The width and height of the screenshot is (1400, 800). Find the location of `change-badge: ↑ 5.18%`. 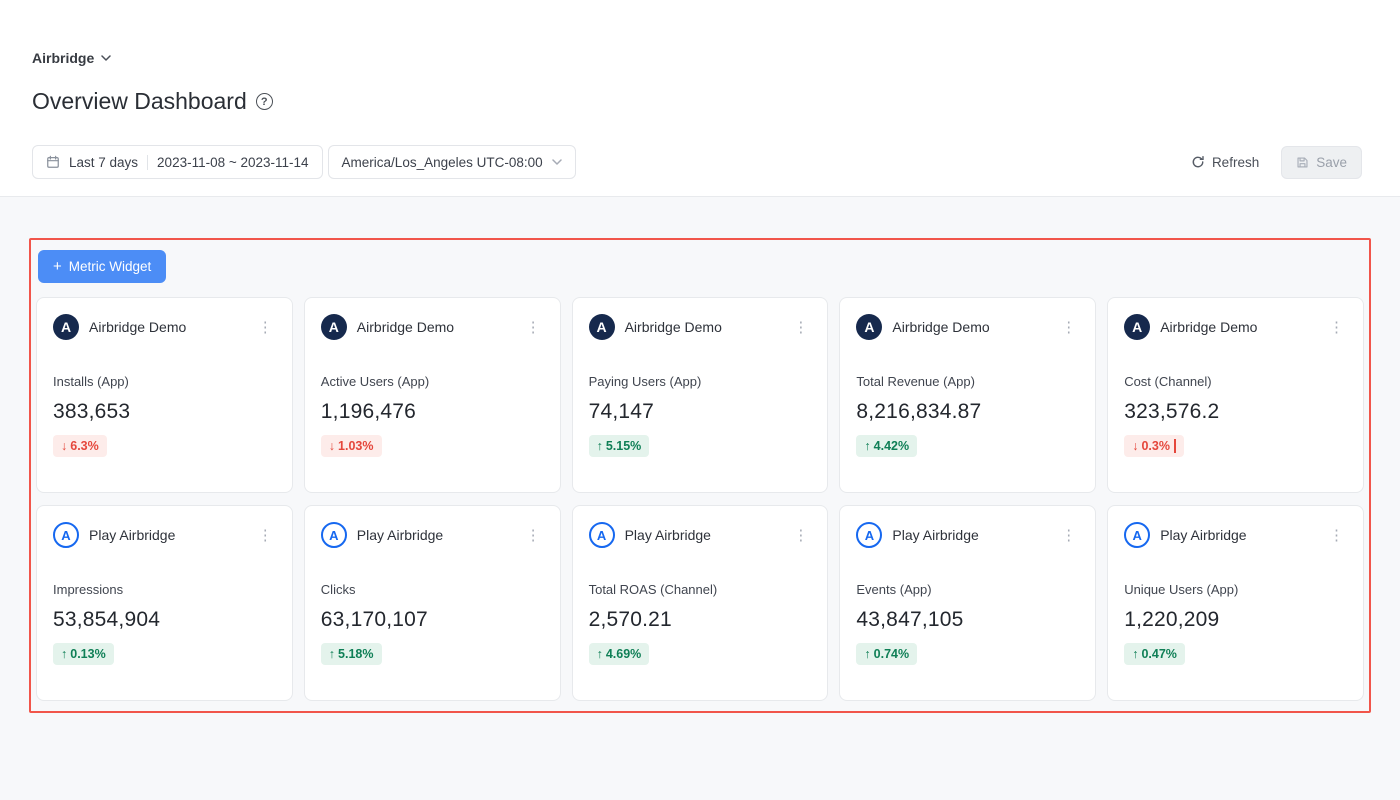

change-badge: ↑ 5.18% is located at coordinates (351, 654).